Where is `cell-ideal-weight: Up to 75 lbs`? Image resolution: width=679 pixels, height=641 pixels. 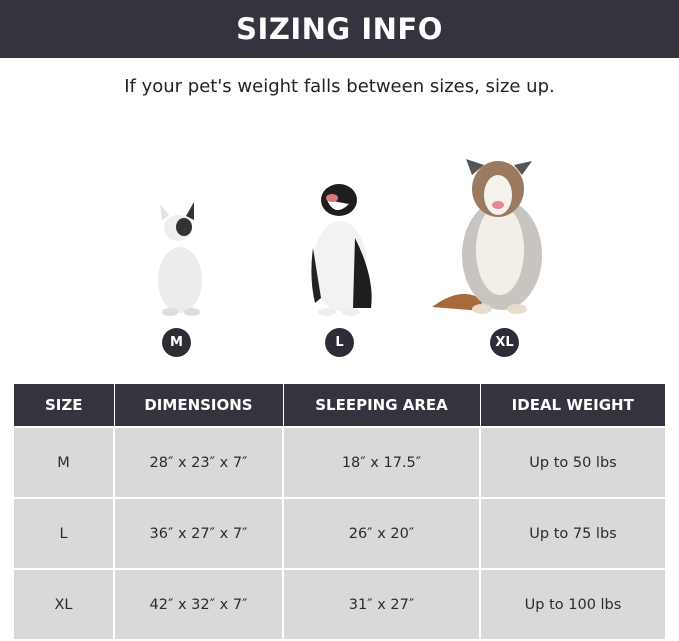
cell-ideal-weight: Up to 75 lbs is located at coordinates (572, 533).